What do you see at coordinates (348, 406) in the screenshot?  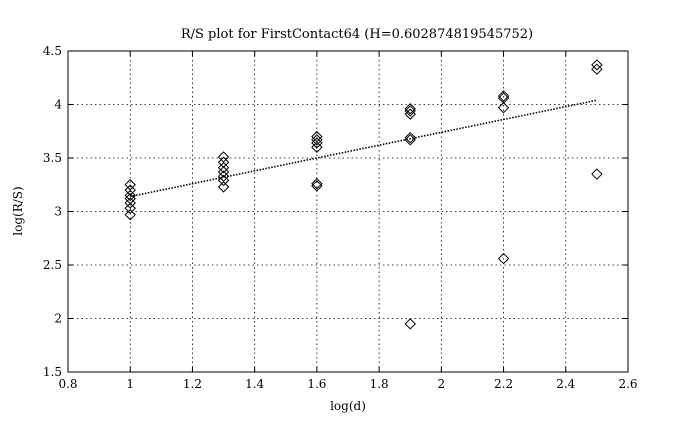 I see `x-axis-label: log(d)` at bounding box center [348, 406].